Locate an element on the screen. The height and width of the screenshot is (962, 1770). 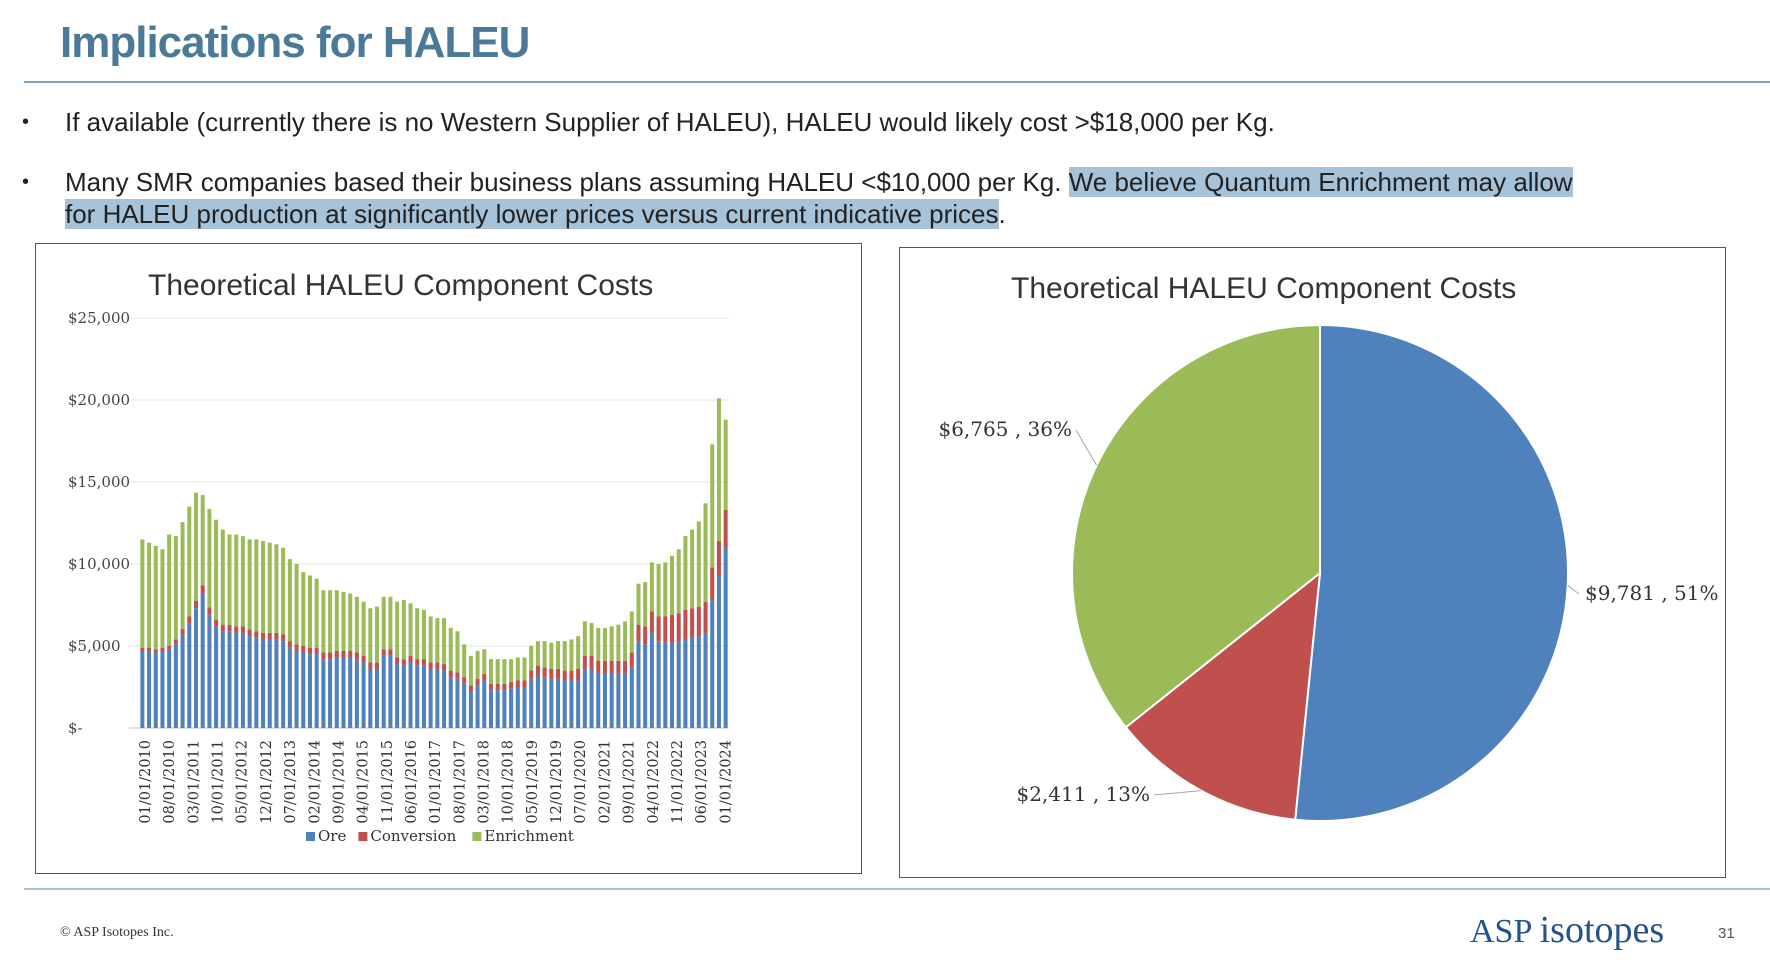
pie-data-label: $6,765 , 36% is located at coordinates (1005, 429).